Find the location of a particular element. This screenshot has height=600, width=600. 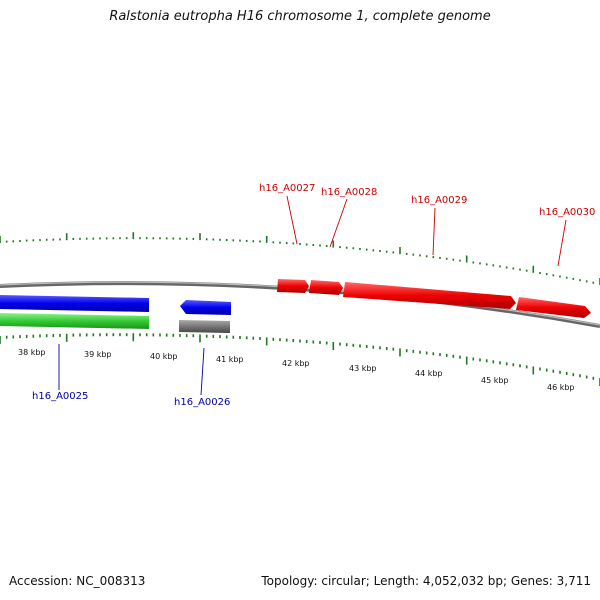

gene-h16-a0030-arrow is located at coordinates (553, 307).